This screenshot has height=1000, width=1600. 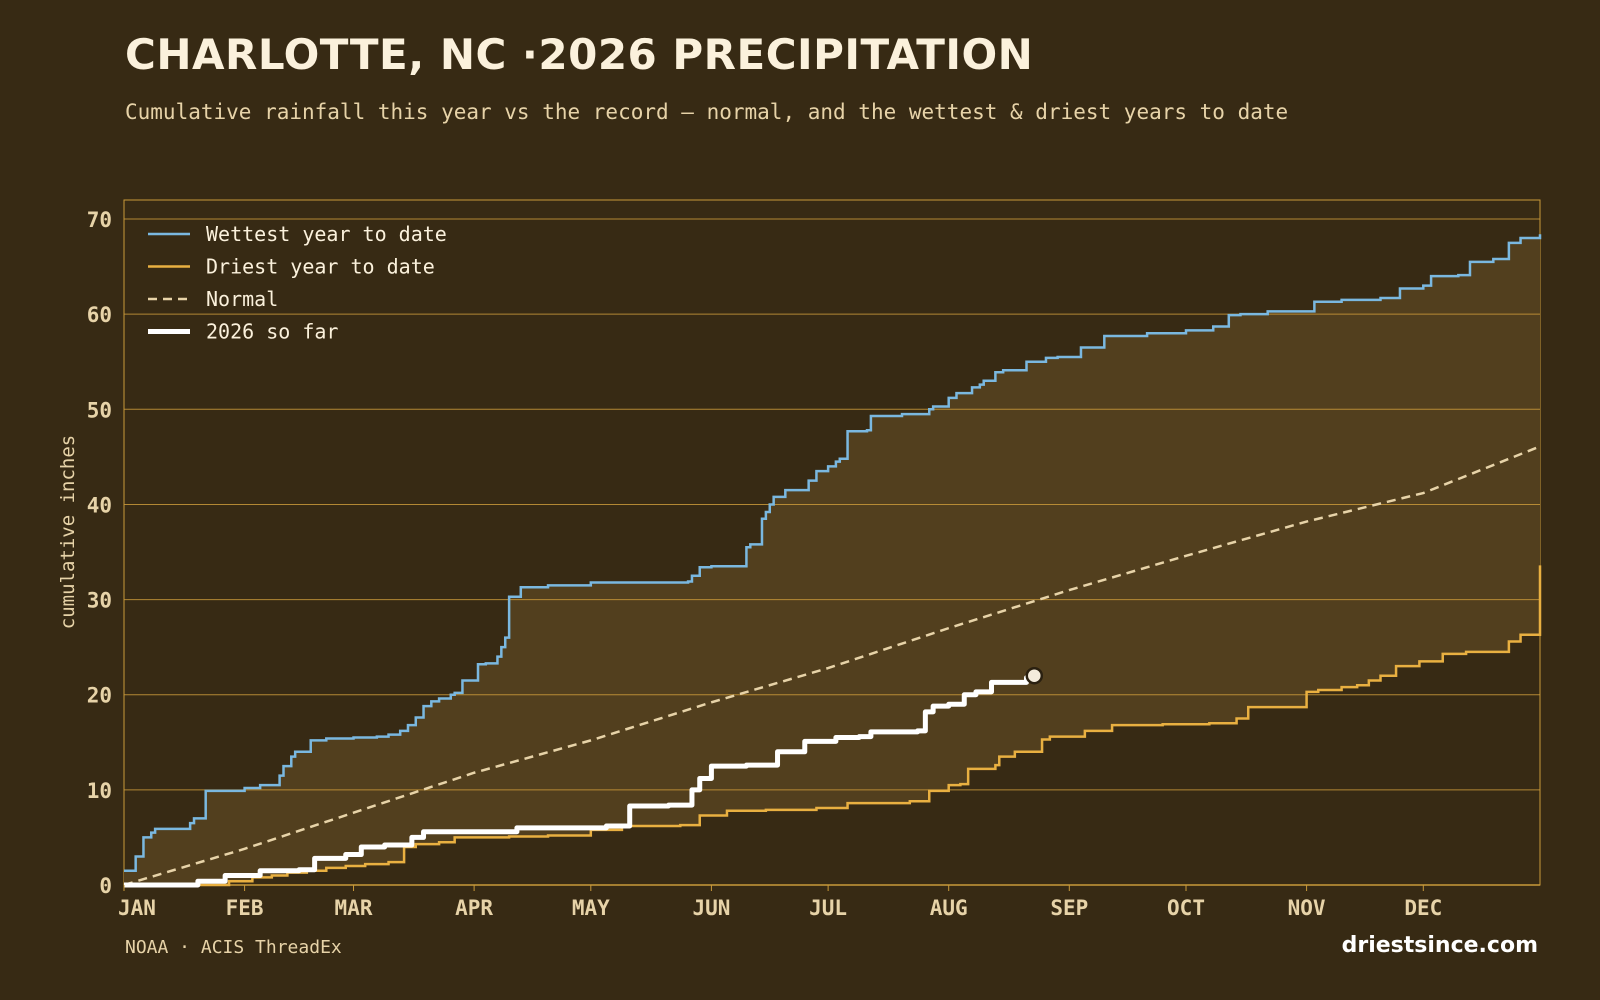 I want to click on legend-label: Wettest year to date, so click(x=326, y=234).